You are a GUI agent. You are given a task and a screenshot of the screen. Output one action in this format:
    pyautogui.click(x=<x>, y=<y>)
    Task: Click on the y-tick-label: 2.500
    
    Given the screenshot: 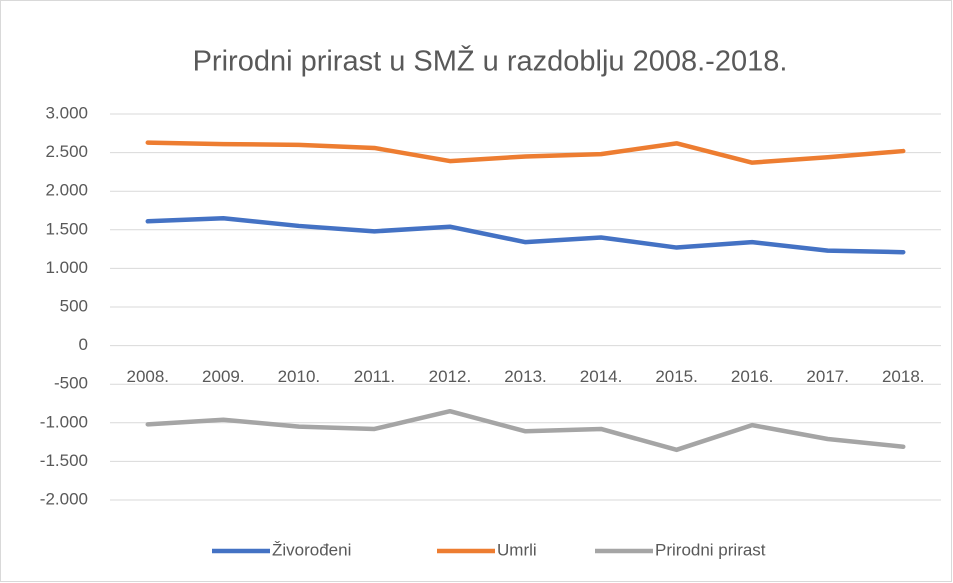 What is the action you would take?
    pyautogui.click(x=66, y=151)
    